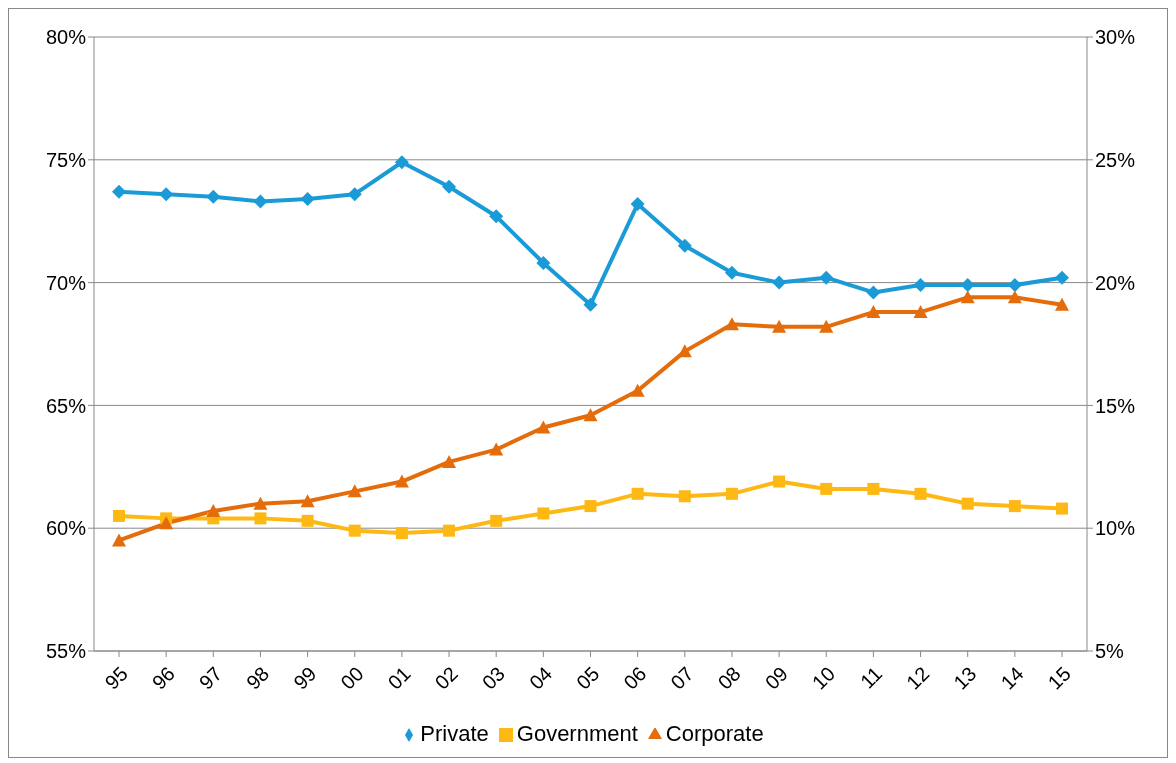  Describe the element at coordinates (210, 678) in the screenshot. I see `x-tick-label: 97` at that location.